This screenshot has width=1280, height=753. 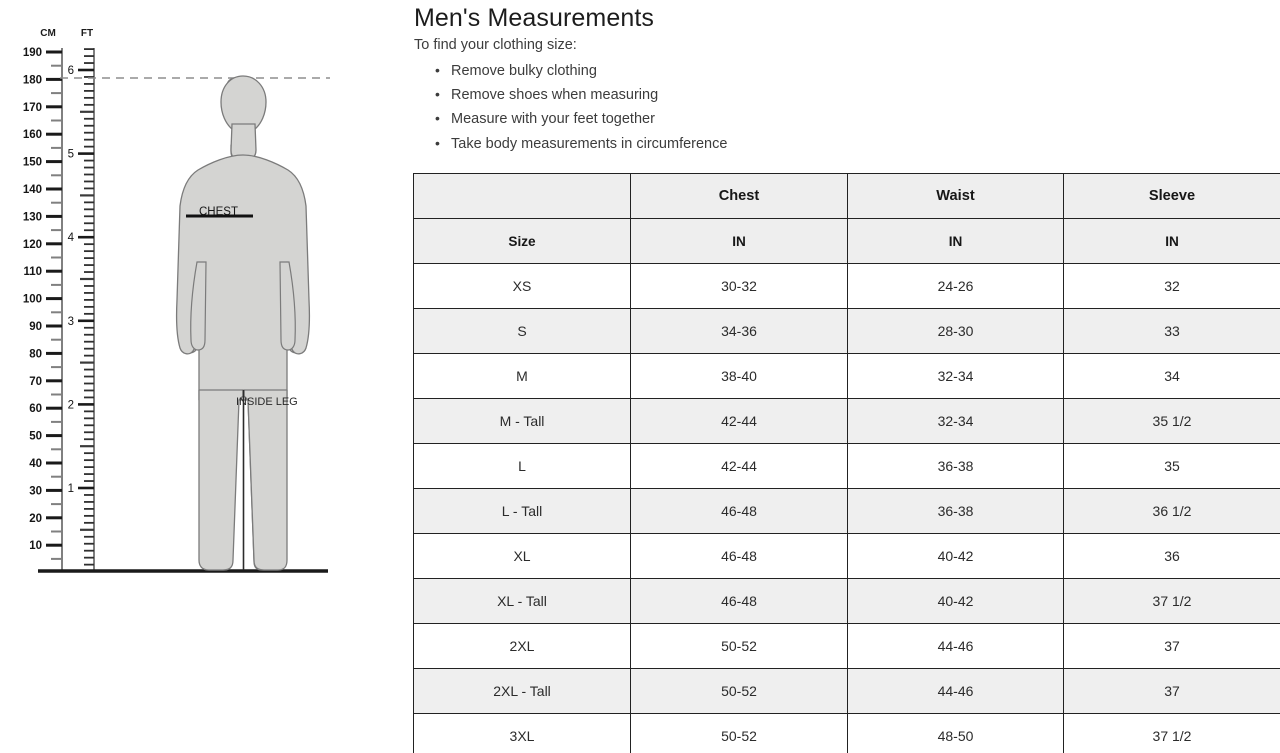 I want to click on waist-cell: 28-30, so click(x=955, y=331).